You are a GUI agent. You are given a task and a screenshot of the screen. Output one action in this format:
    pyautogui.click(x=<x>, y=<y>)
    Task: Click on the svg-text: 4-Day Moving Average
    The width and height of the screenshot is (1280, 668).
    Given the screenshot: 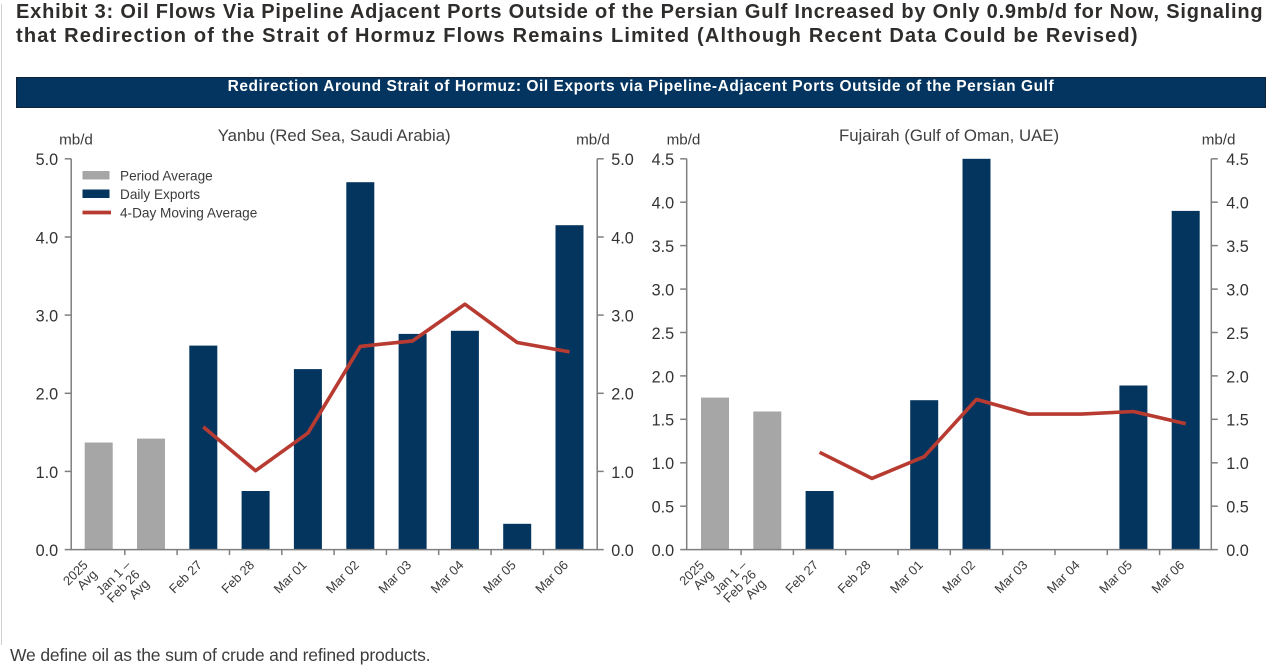 What is the action you would take?
    pyautogui.click(x=188, y=213)
    